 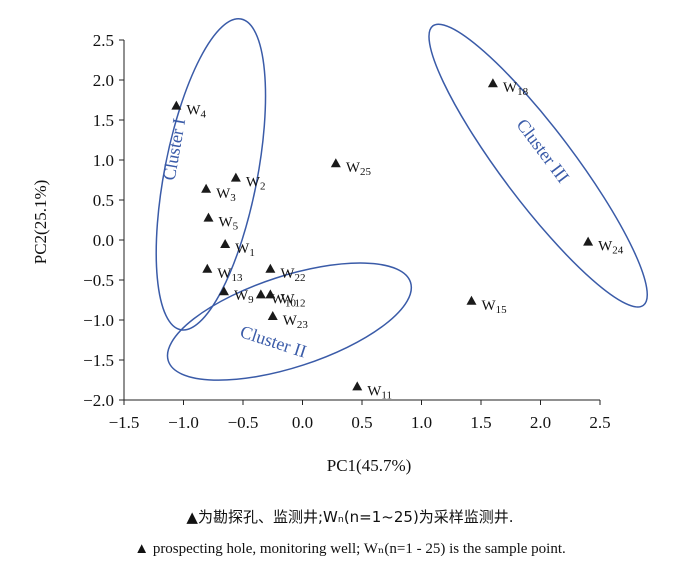 I want to click on point-label: W11, so click(x=379, y=392).